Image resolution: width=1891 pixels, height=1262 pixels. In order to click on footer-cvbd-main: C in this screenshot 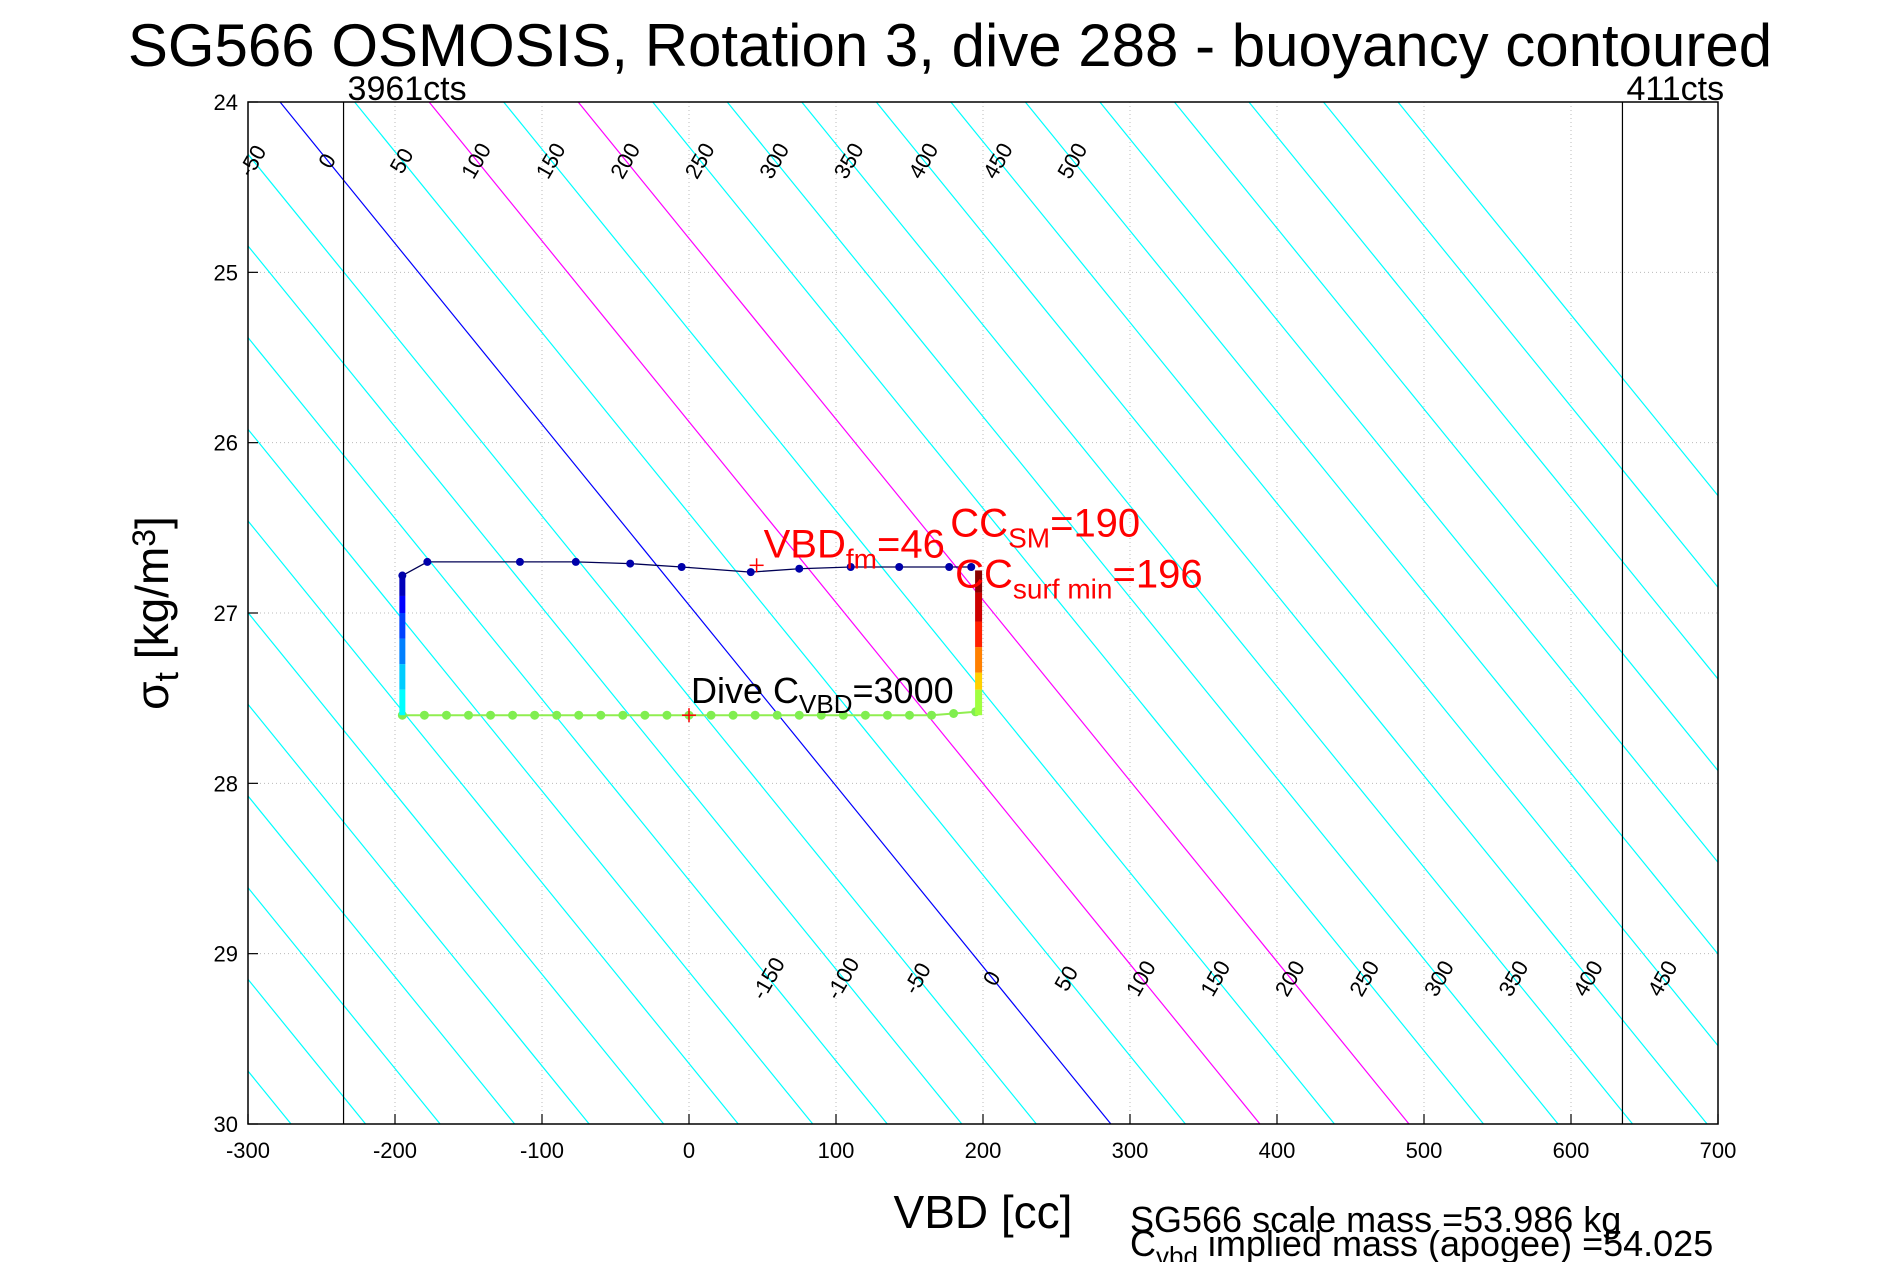, I will do `click(1143, 1242)`.